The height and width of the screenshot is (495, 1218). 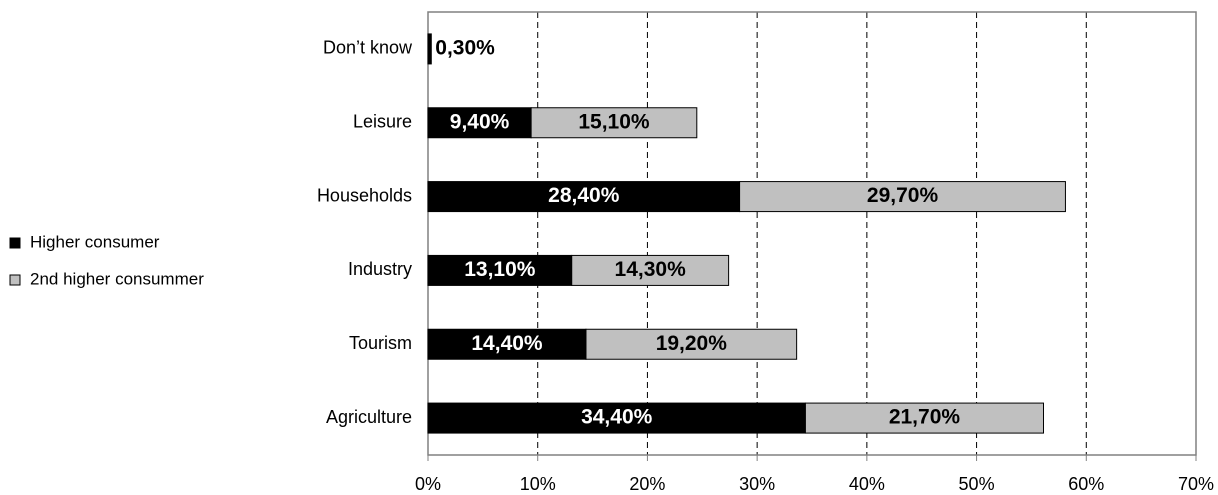 What do you see at coordinates (1086, 484) in the screenshot?
I see `x-tick-label: 60%` at bounding box center [1086, 484].